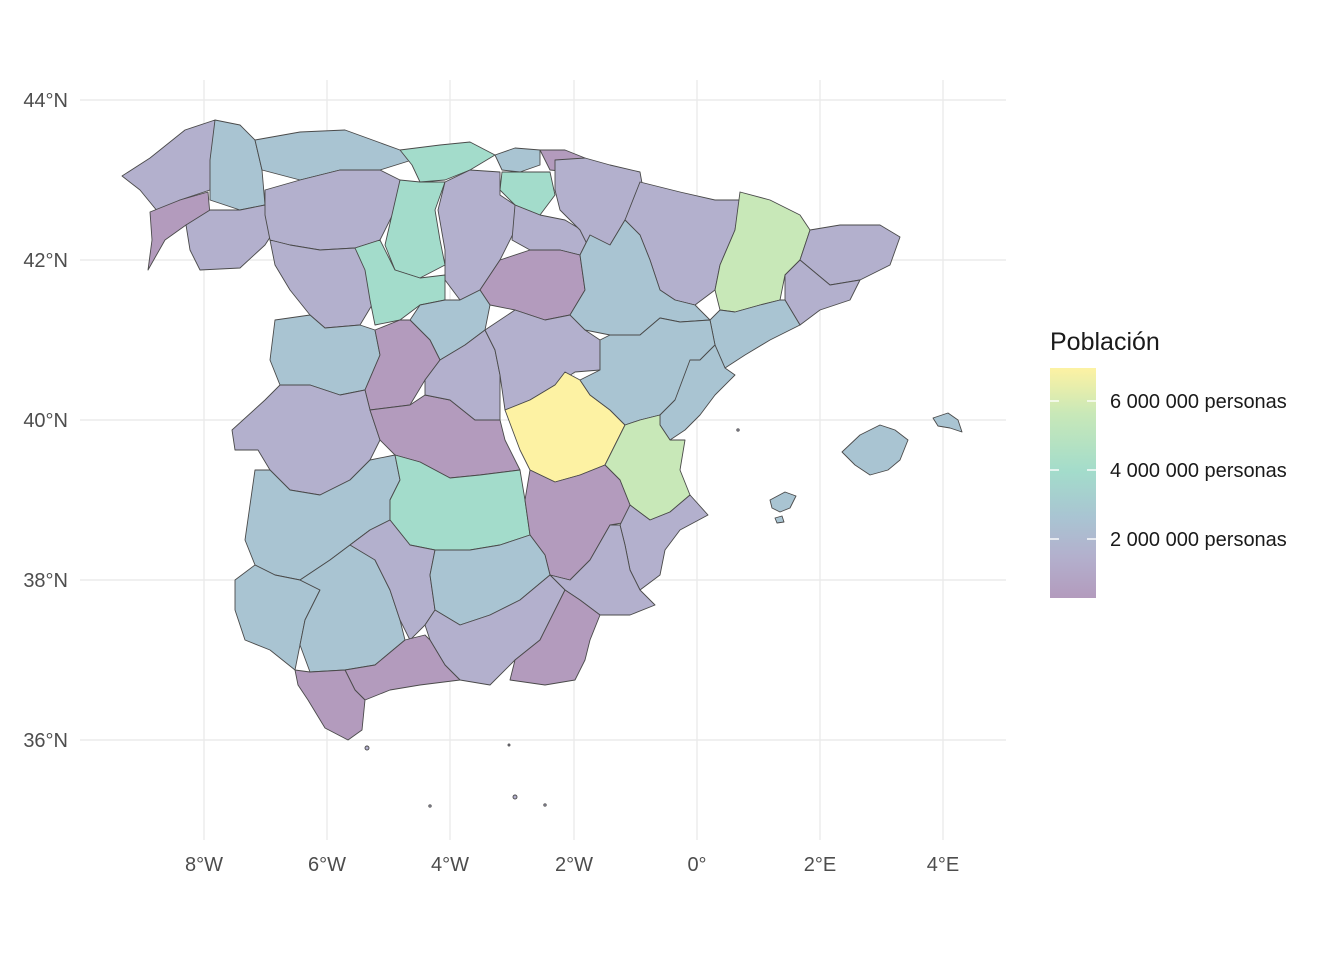  I want to click on islet-alboran, so click(545, 805).